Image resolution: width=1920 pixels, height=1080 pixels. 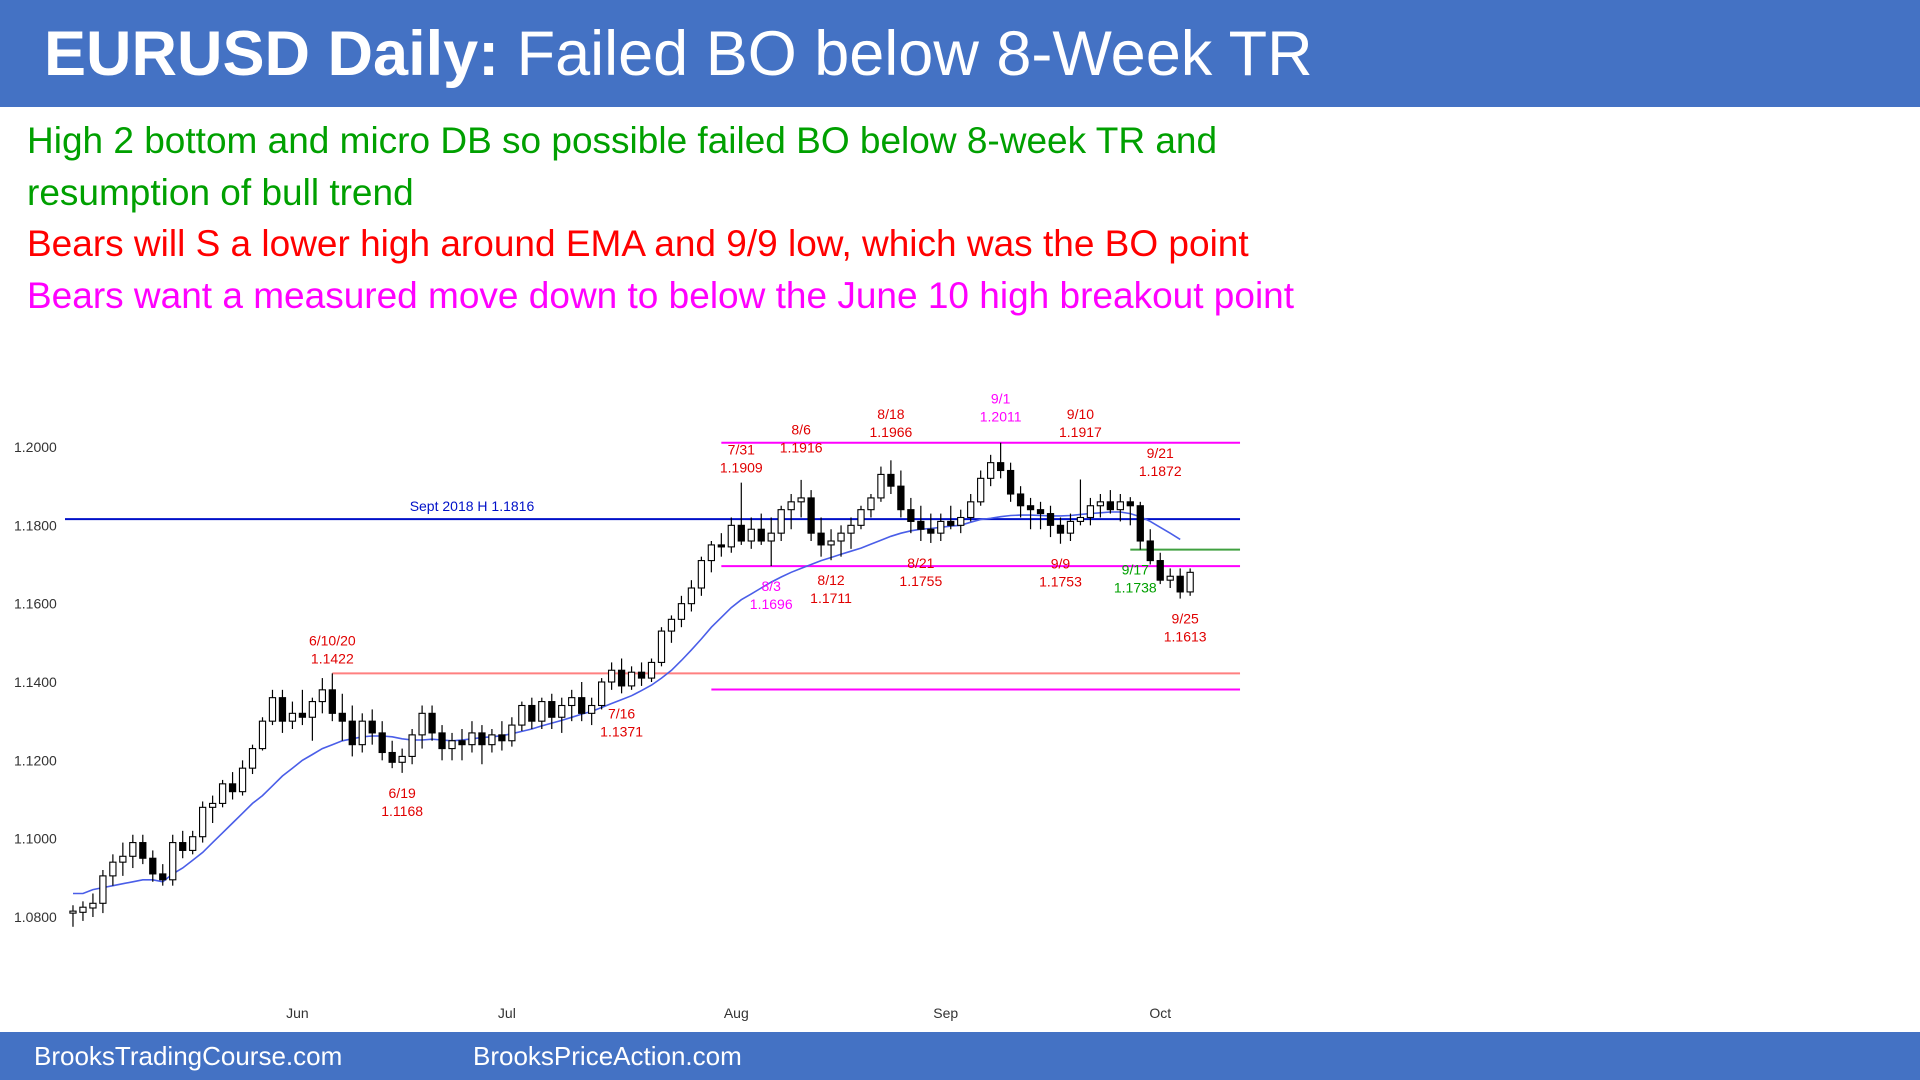 I want to click on price-annotation: 1.1613, so click(x=1185, y=637).